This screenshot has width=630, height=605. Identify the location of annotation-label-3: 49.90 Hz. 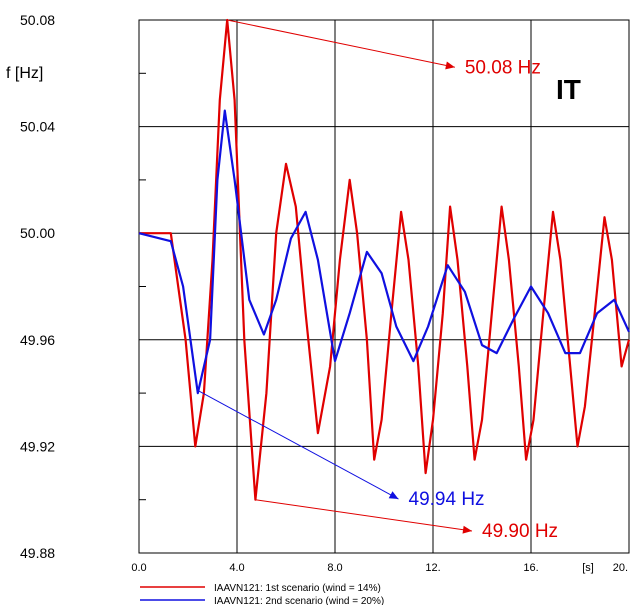
(520, 531).